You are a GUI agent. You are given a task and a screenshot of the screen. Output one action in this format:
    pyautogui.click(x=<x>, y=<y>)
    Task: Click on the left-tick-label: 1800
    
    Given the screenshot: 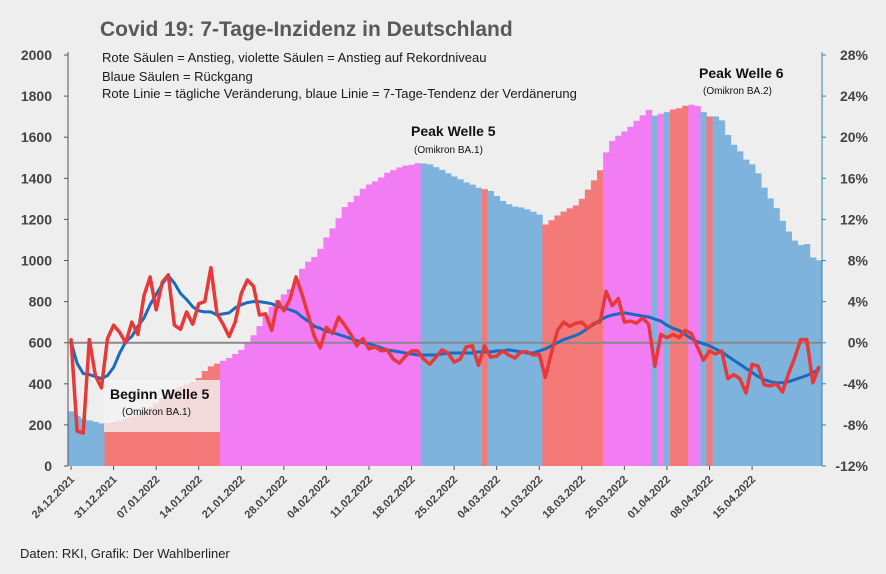 What is the action you would take?
    pyautogui.click(x=36, y=96)
    